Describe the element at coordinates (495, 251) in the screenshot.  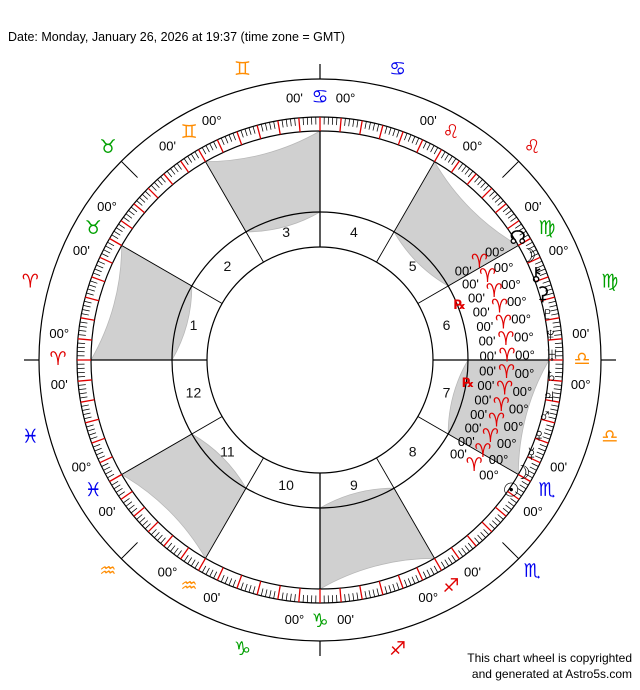
I see `planet-degree-north-node: 00°` at that location.